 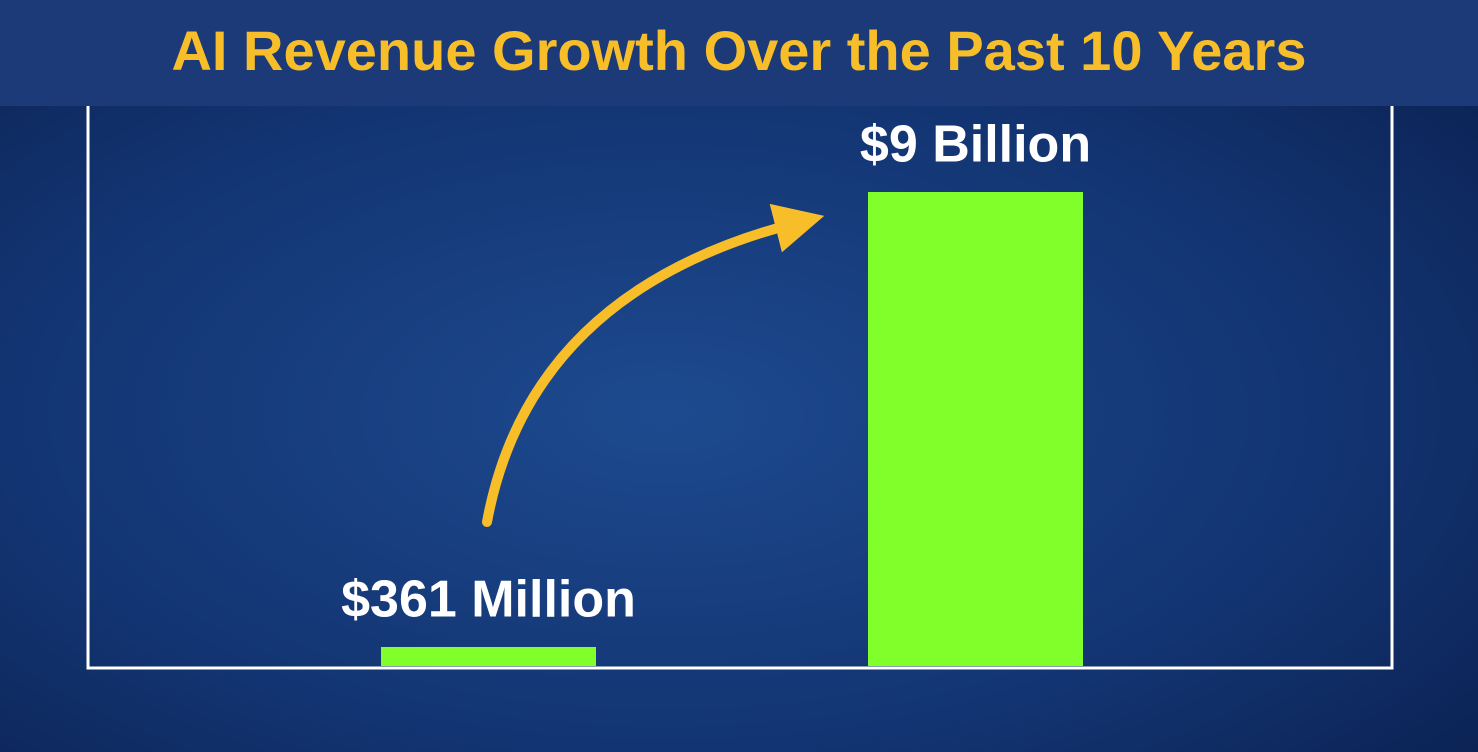 I want to click on title-band, so click(x=739, y=53).